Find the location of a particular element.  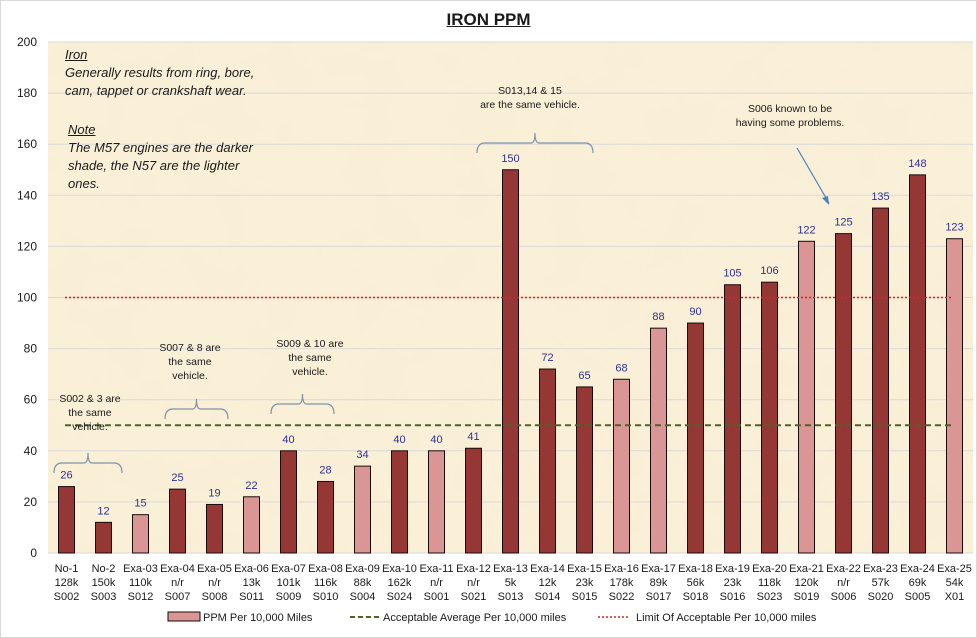

bracket-s013 is located at coordinates (535, 143).